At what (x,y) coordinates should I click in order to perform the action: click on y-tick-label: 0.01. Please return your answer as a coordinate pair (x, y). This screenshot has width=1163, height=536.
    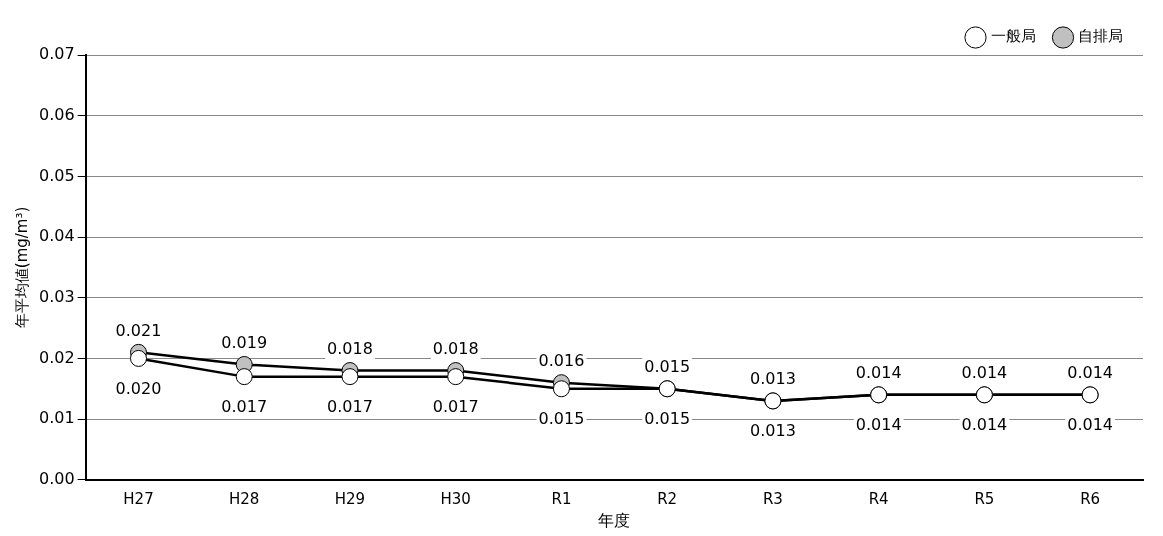
    Looking at the image, I should click on (57, 418).